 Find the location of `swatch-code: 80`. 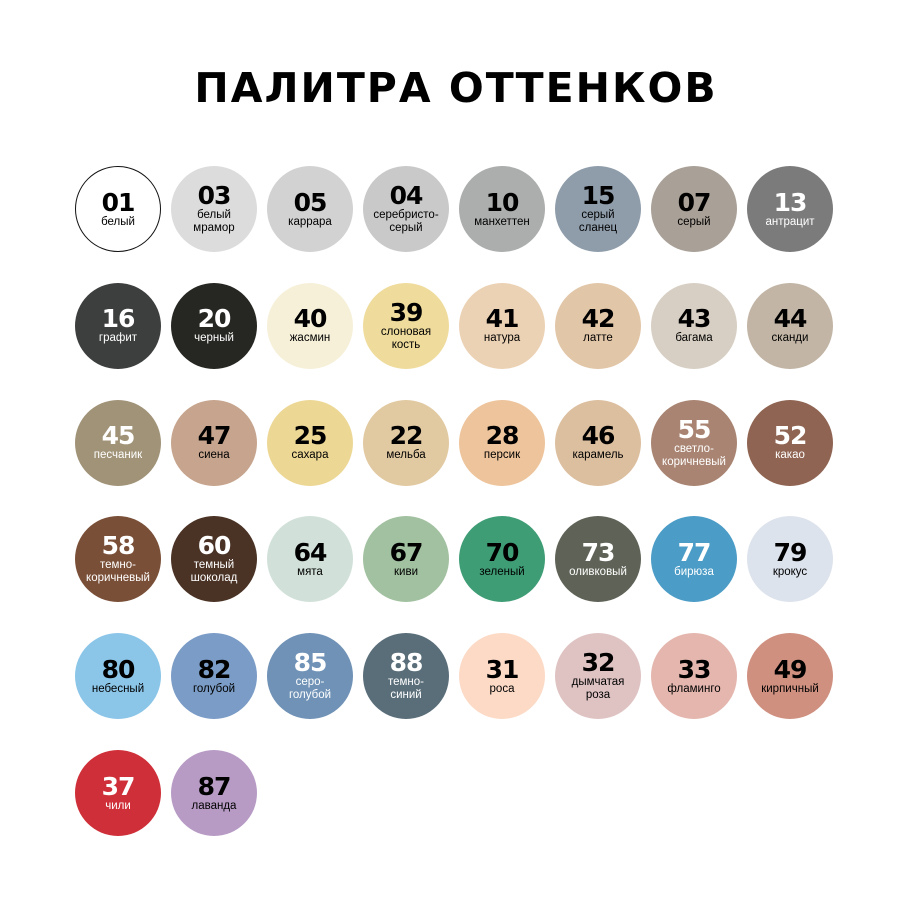

swatch-code: 80 is located at coordinates (118, 669).